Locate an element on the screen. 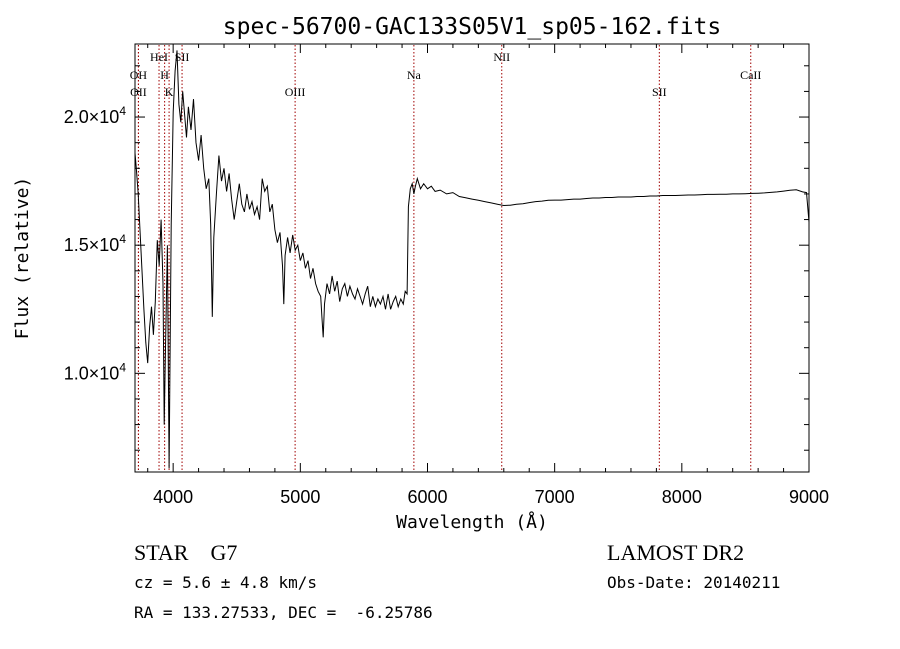 The image size is (900, 649). line-marker-label: OIII is located at coordinates (295, 92).